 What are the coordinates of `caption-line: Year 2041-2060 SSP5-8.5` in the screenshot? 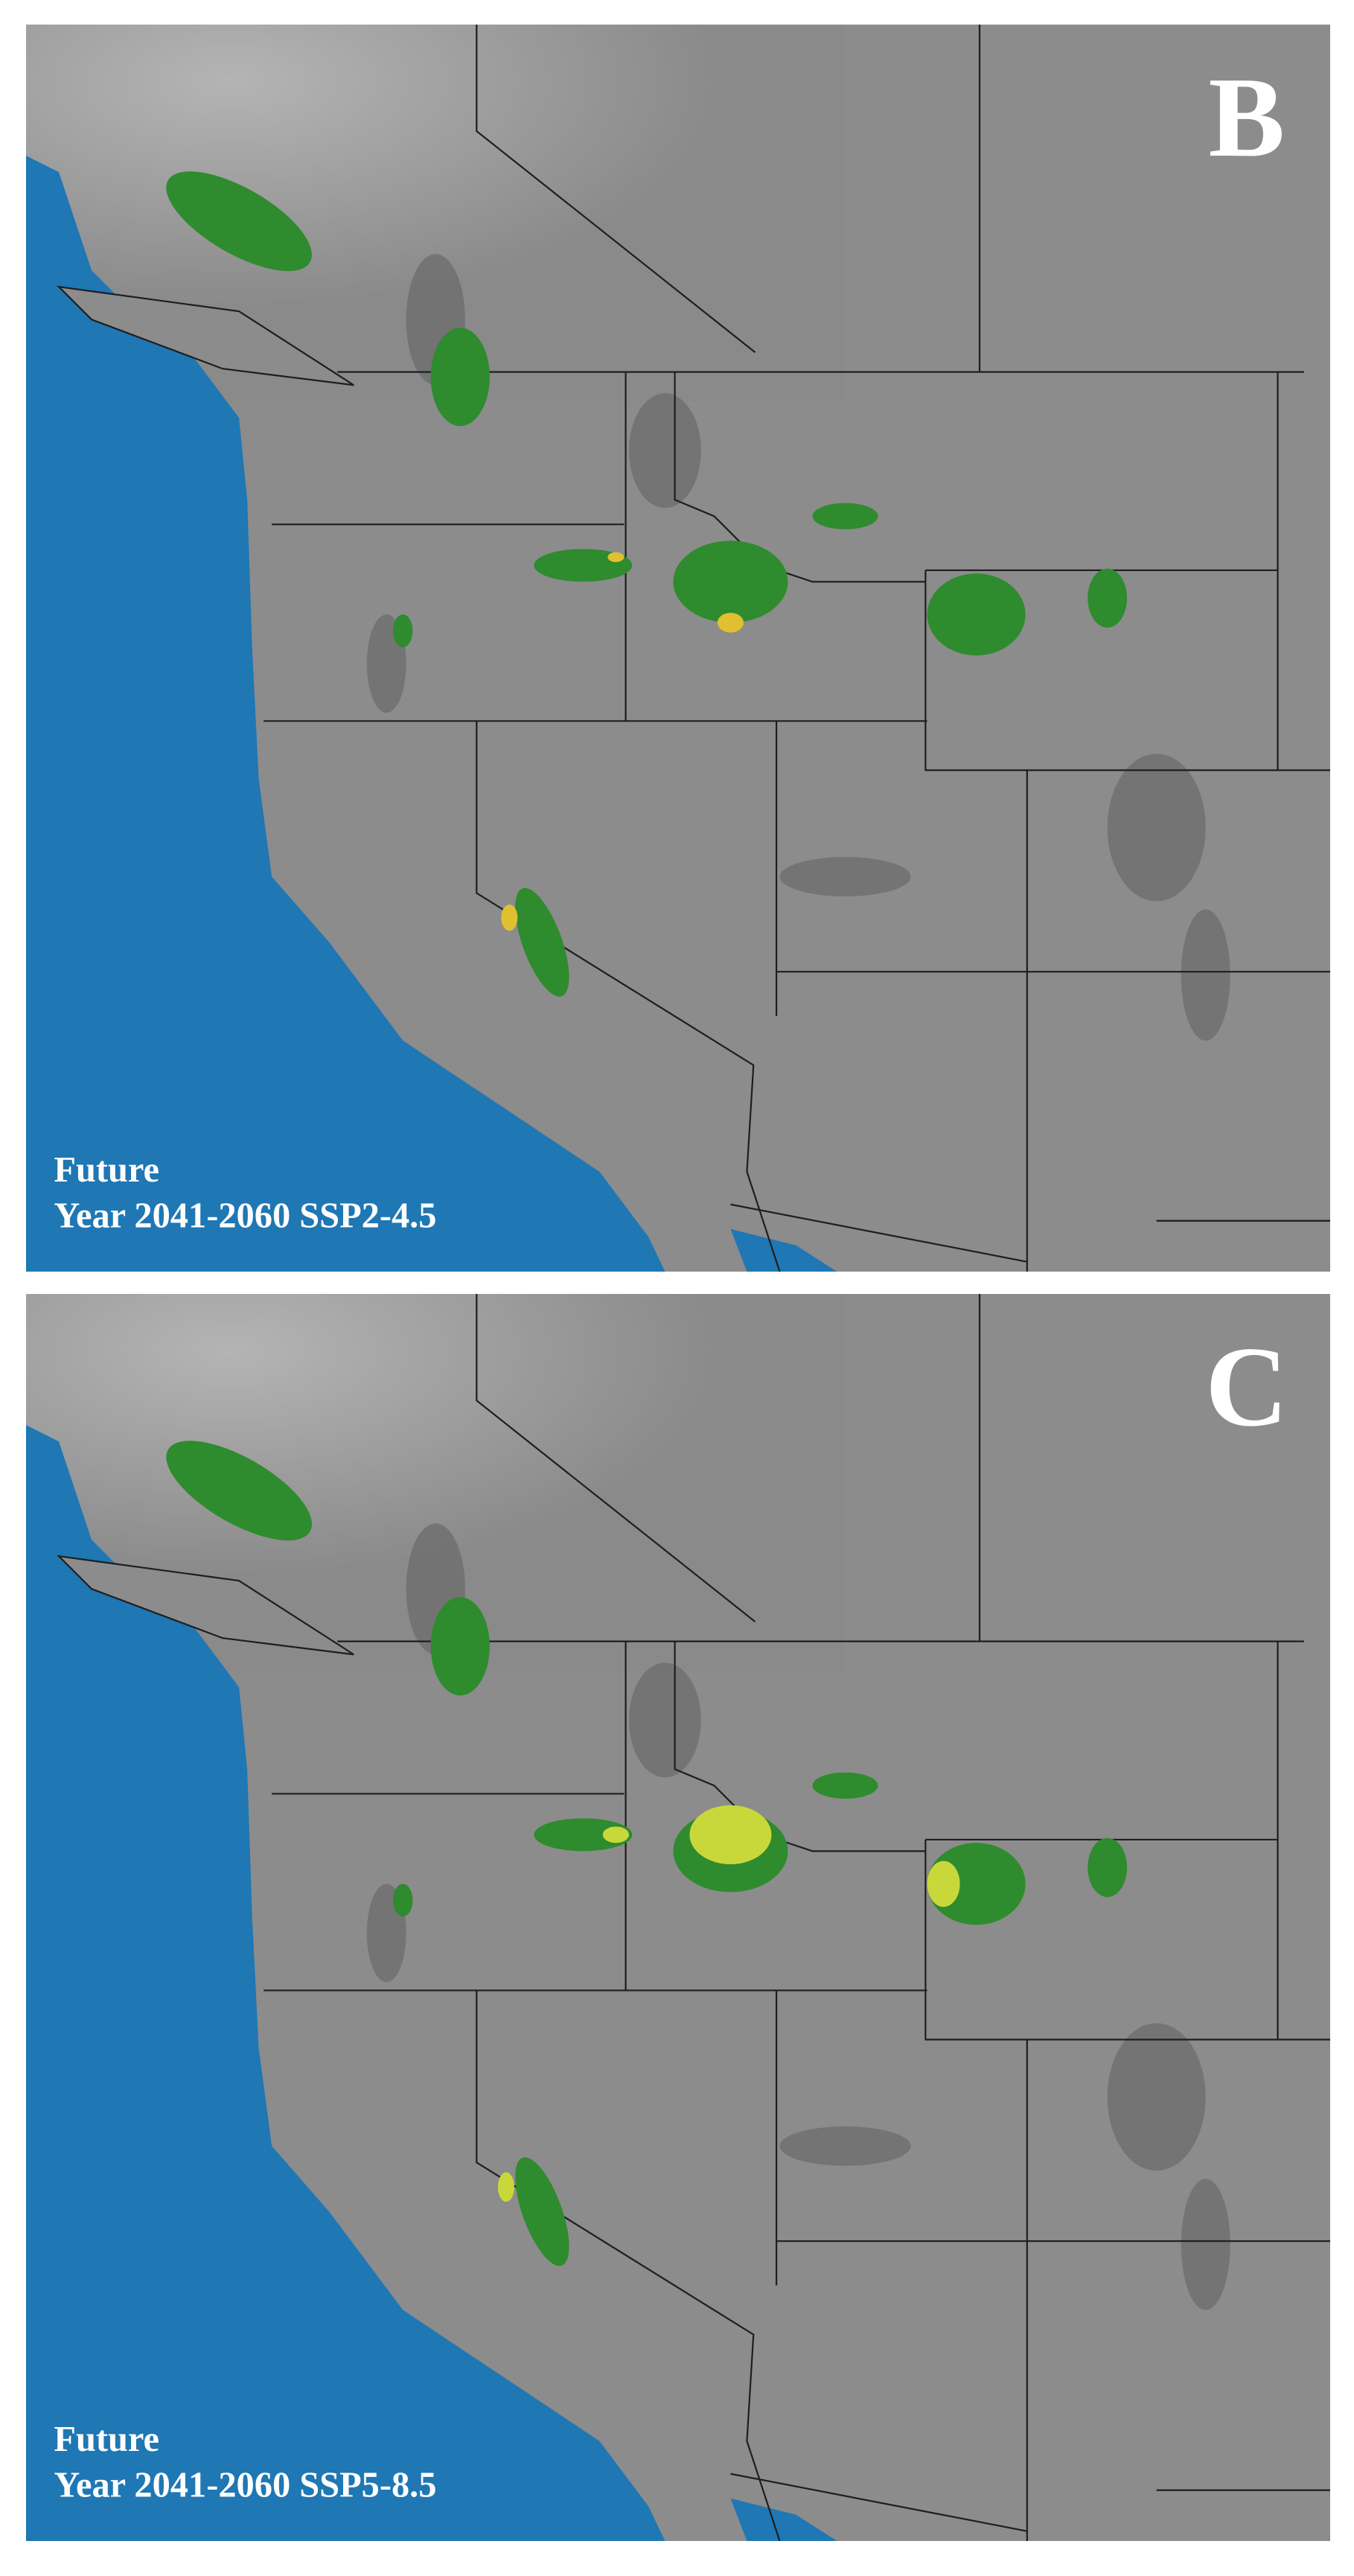 It's located at (245, 2485).